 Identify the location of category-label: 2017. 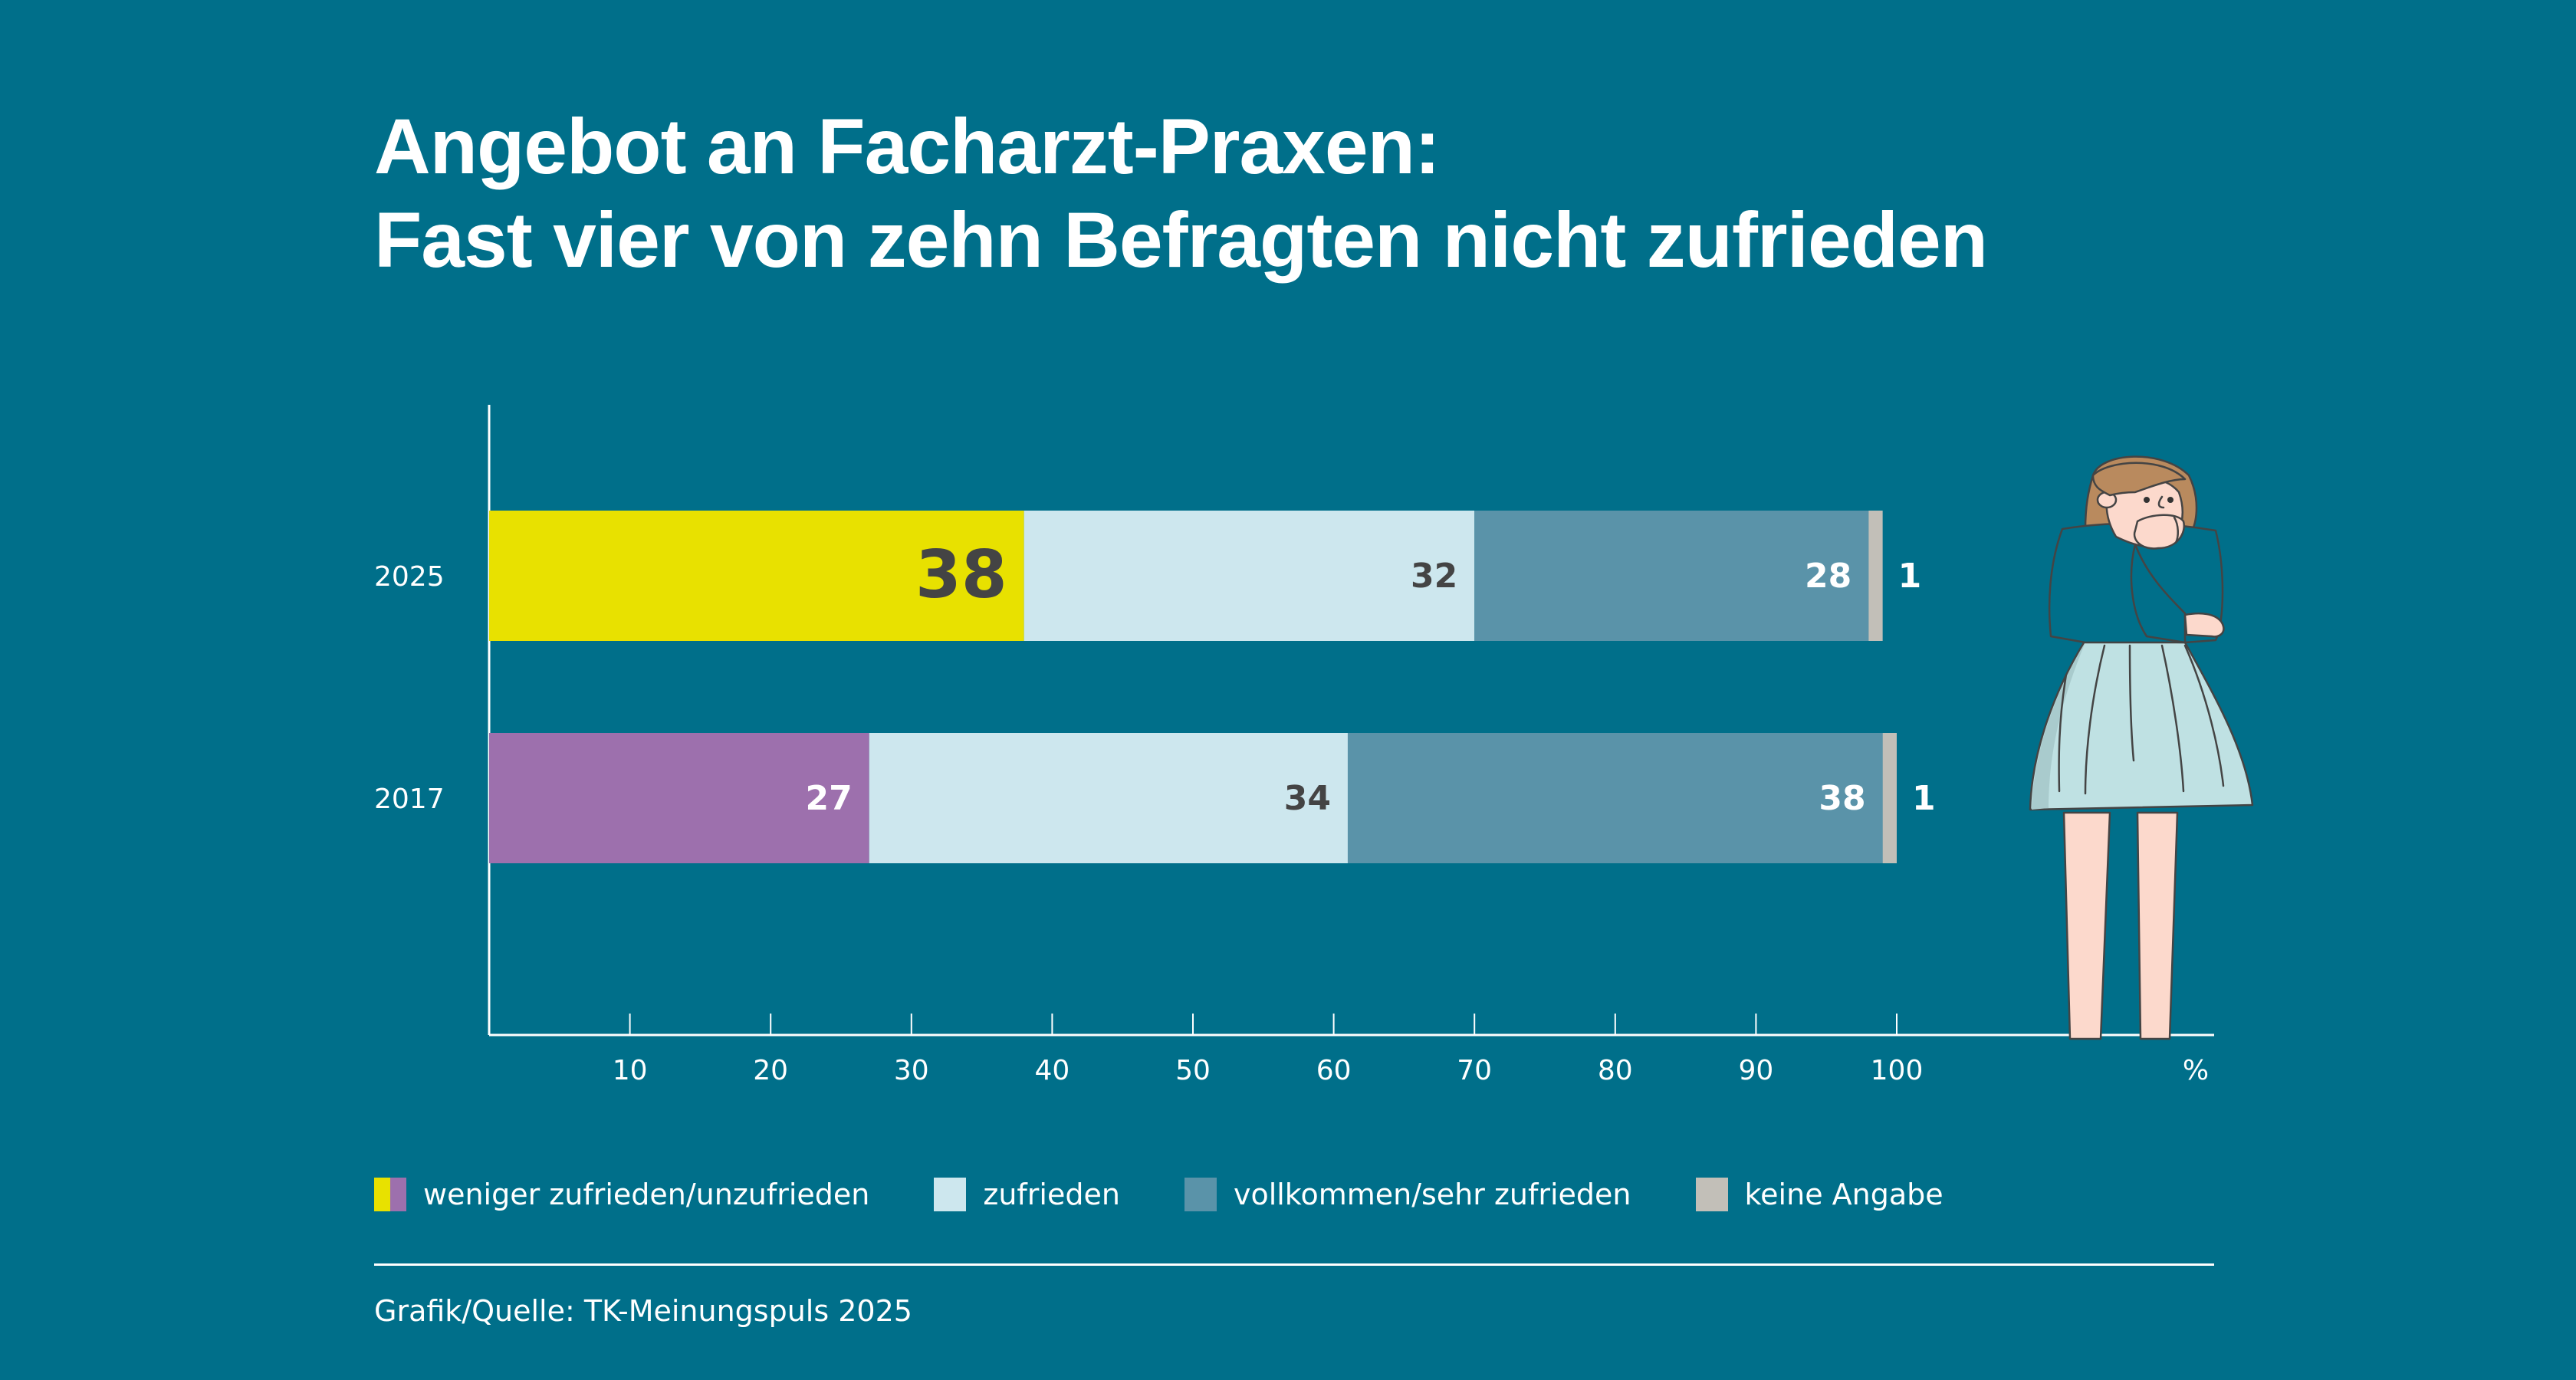
(410, 800).